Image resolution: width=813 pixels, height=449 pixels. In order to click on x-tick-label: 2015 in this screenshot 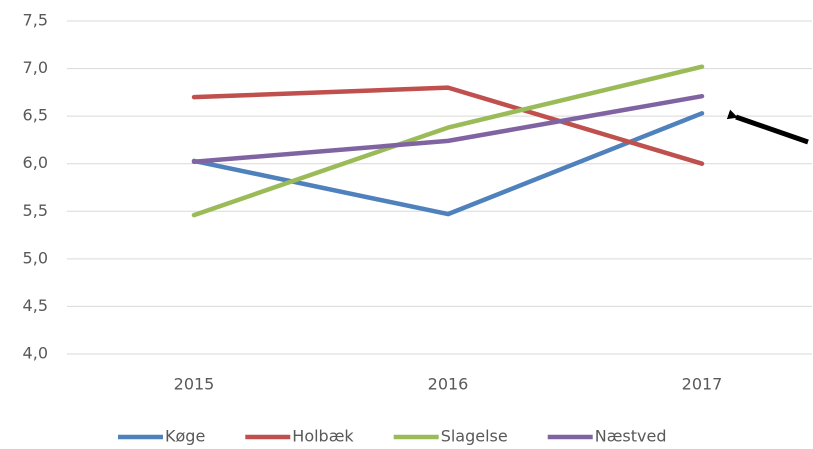, I will do `click(194, 384)`.